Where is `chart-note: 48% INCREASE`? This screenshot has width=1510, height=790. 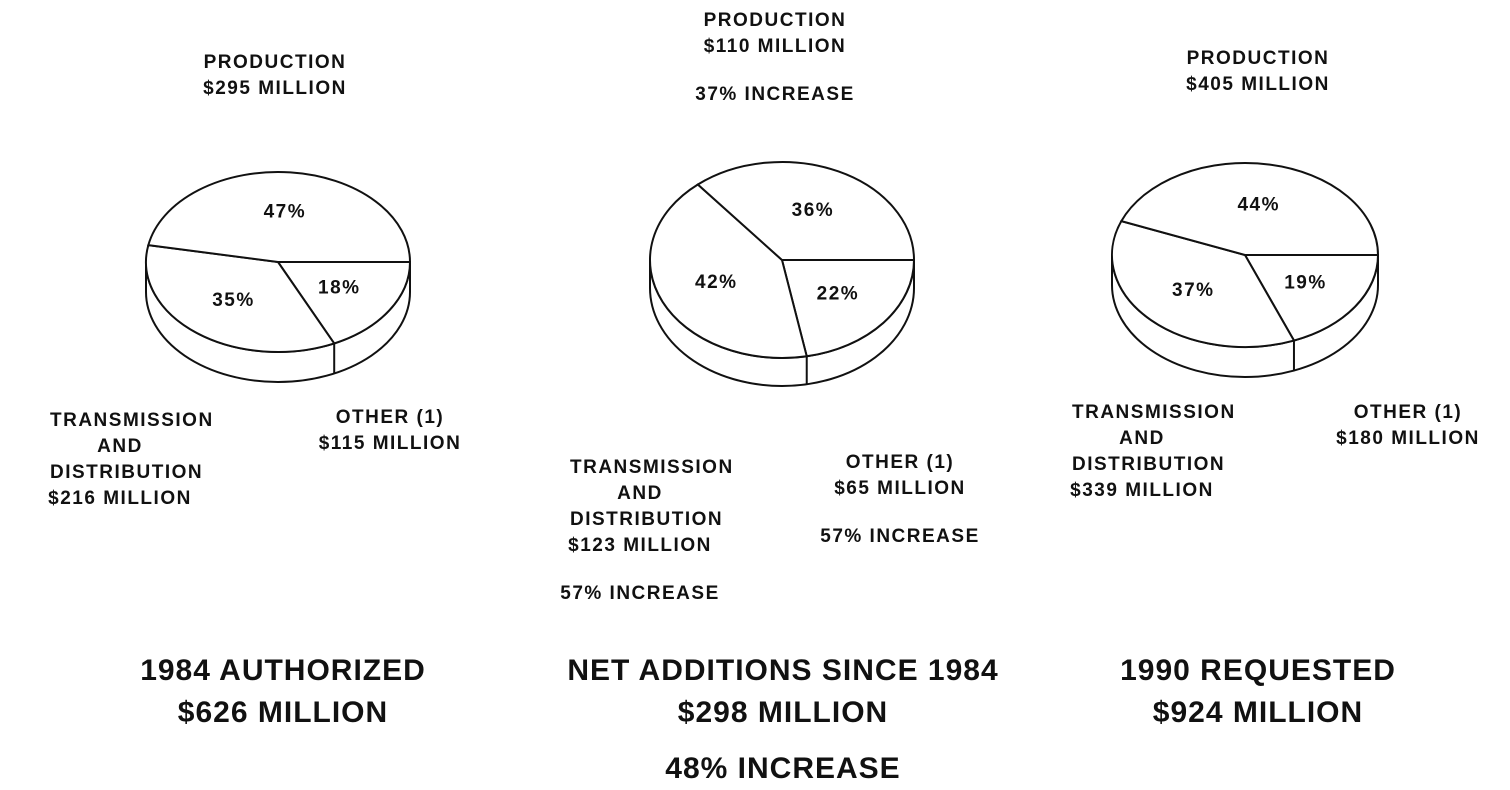 chart-note: 48% INCREASE is located at coordinates (783, 768).